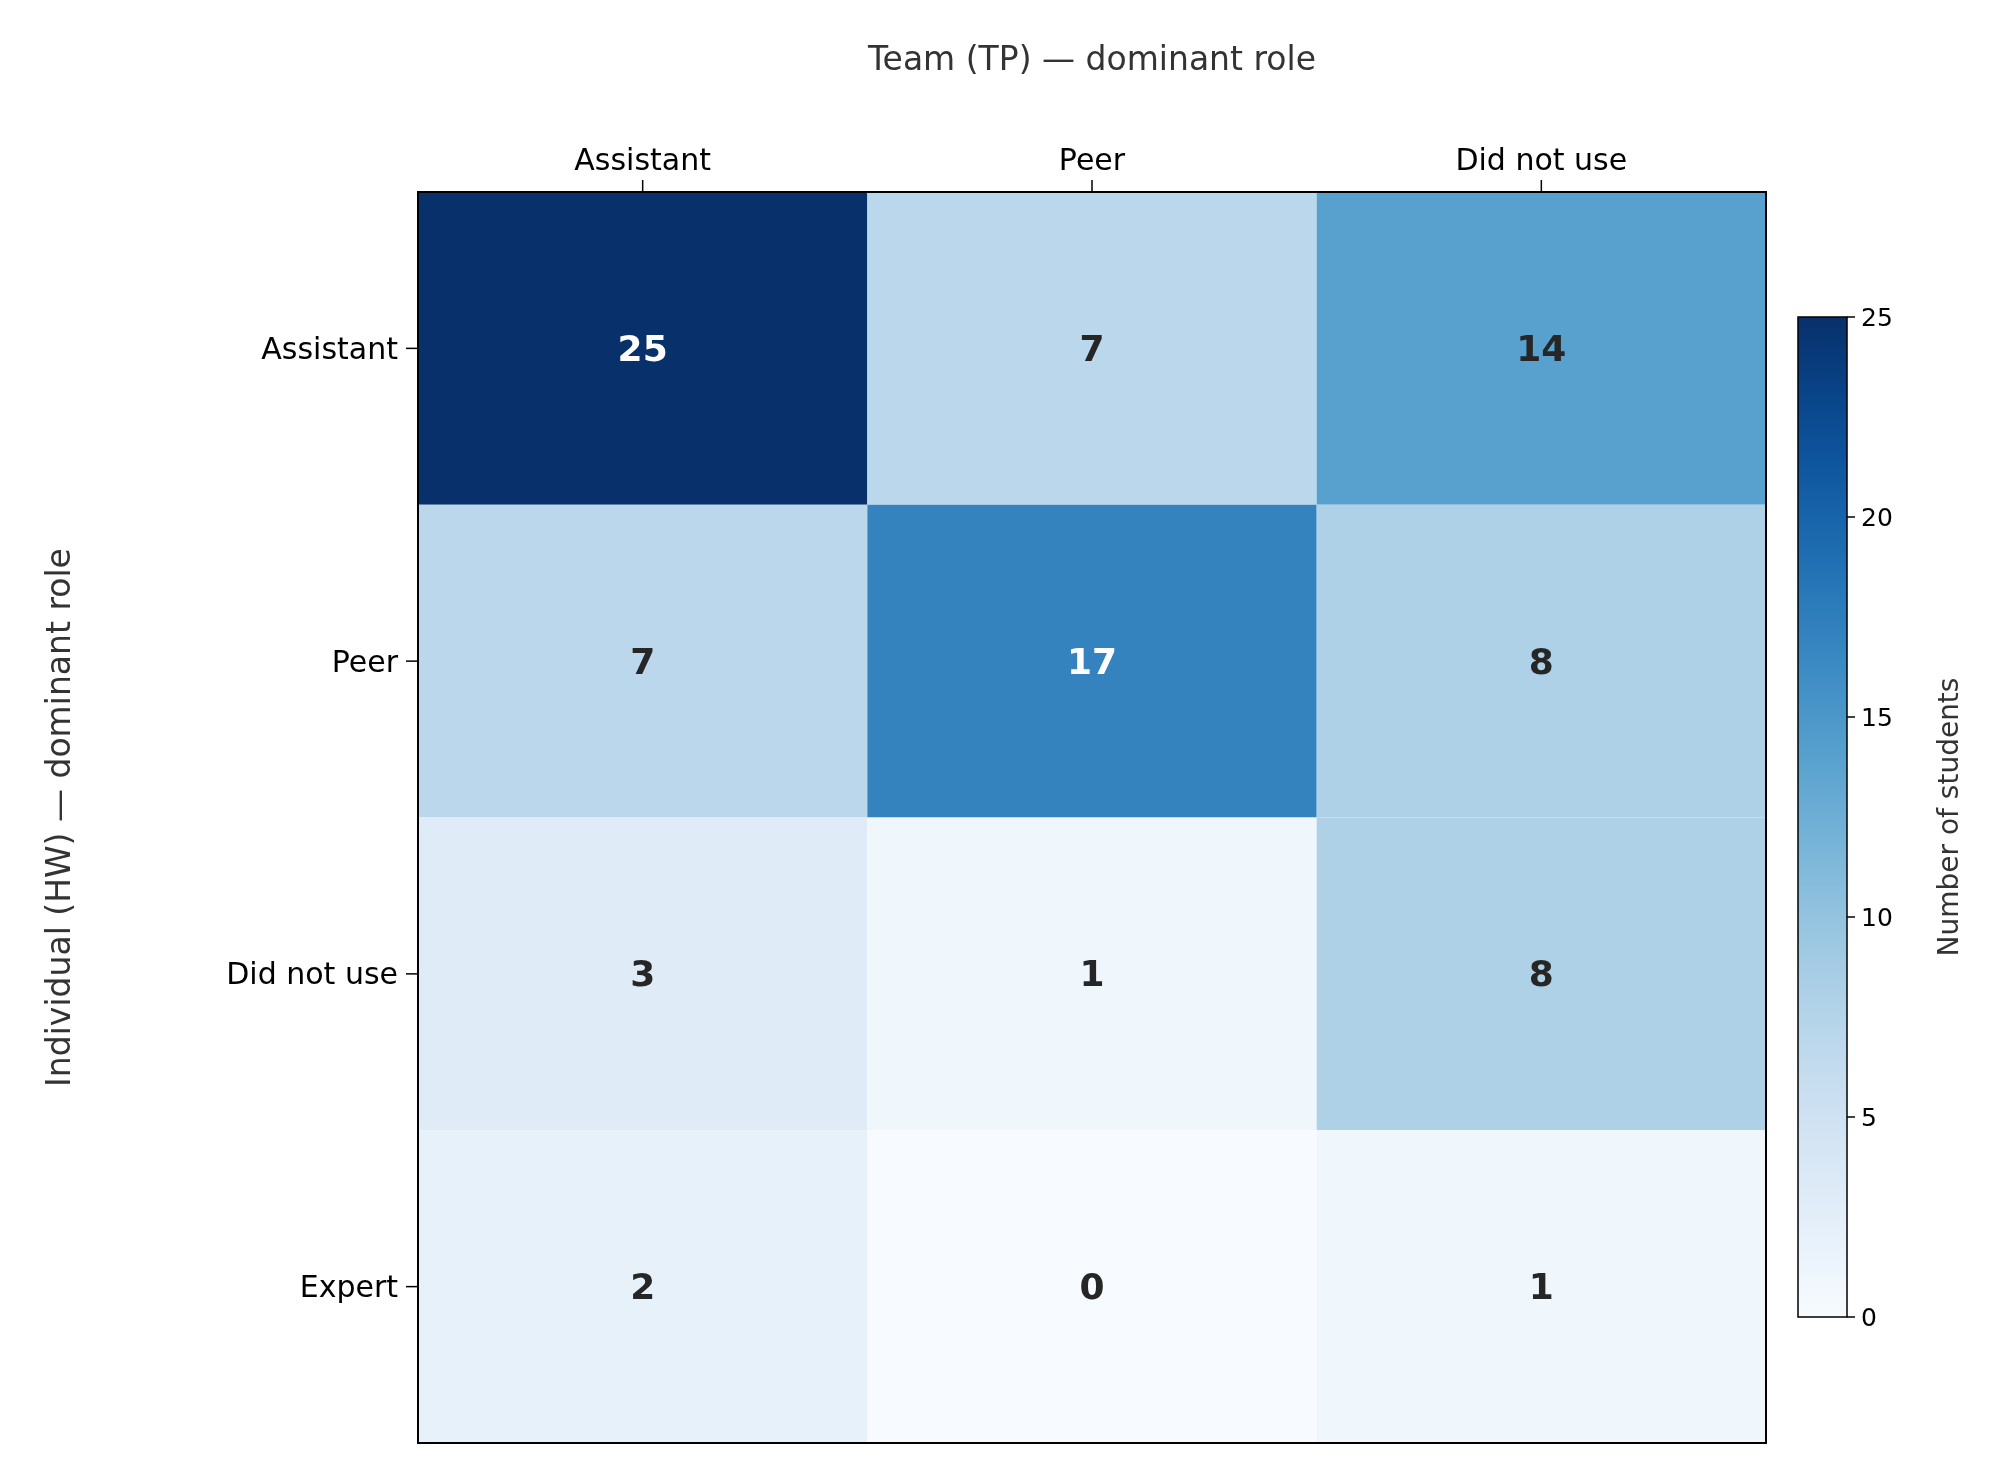 Image resolution: width=2005 pixels, height=1466 pixels. Describe the element at coordinates (1092, 1287) in the screenshot. I see `data-label: 0` at that location.